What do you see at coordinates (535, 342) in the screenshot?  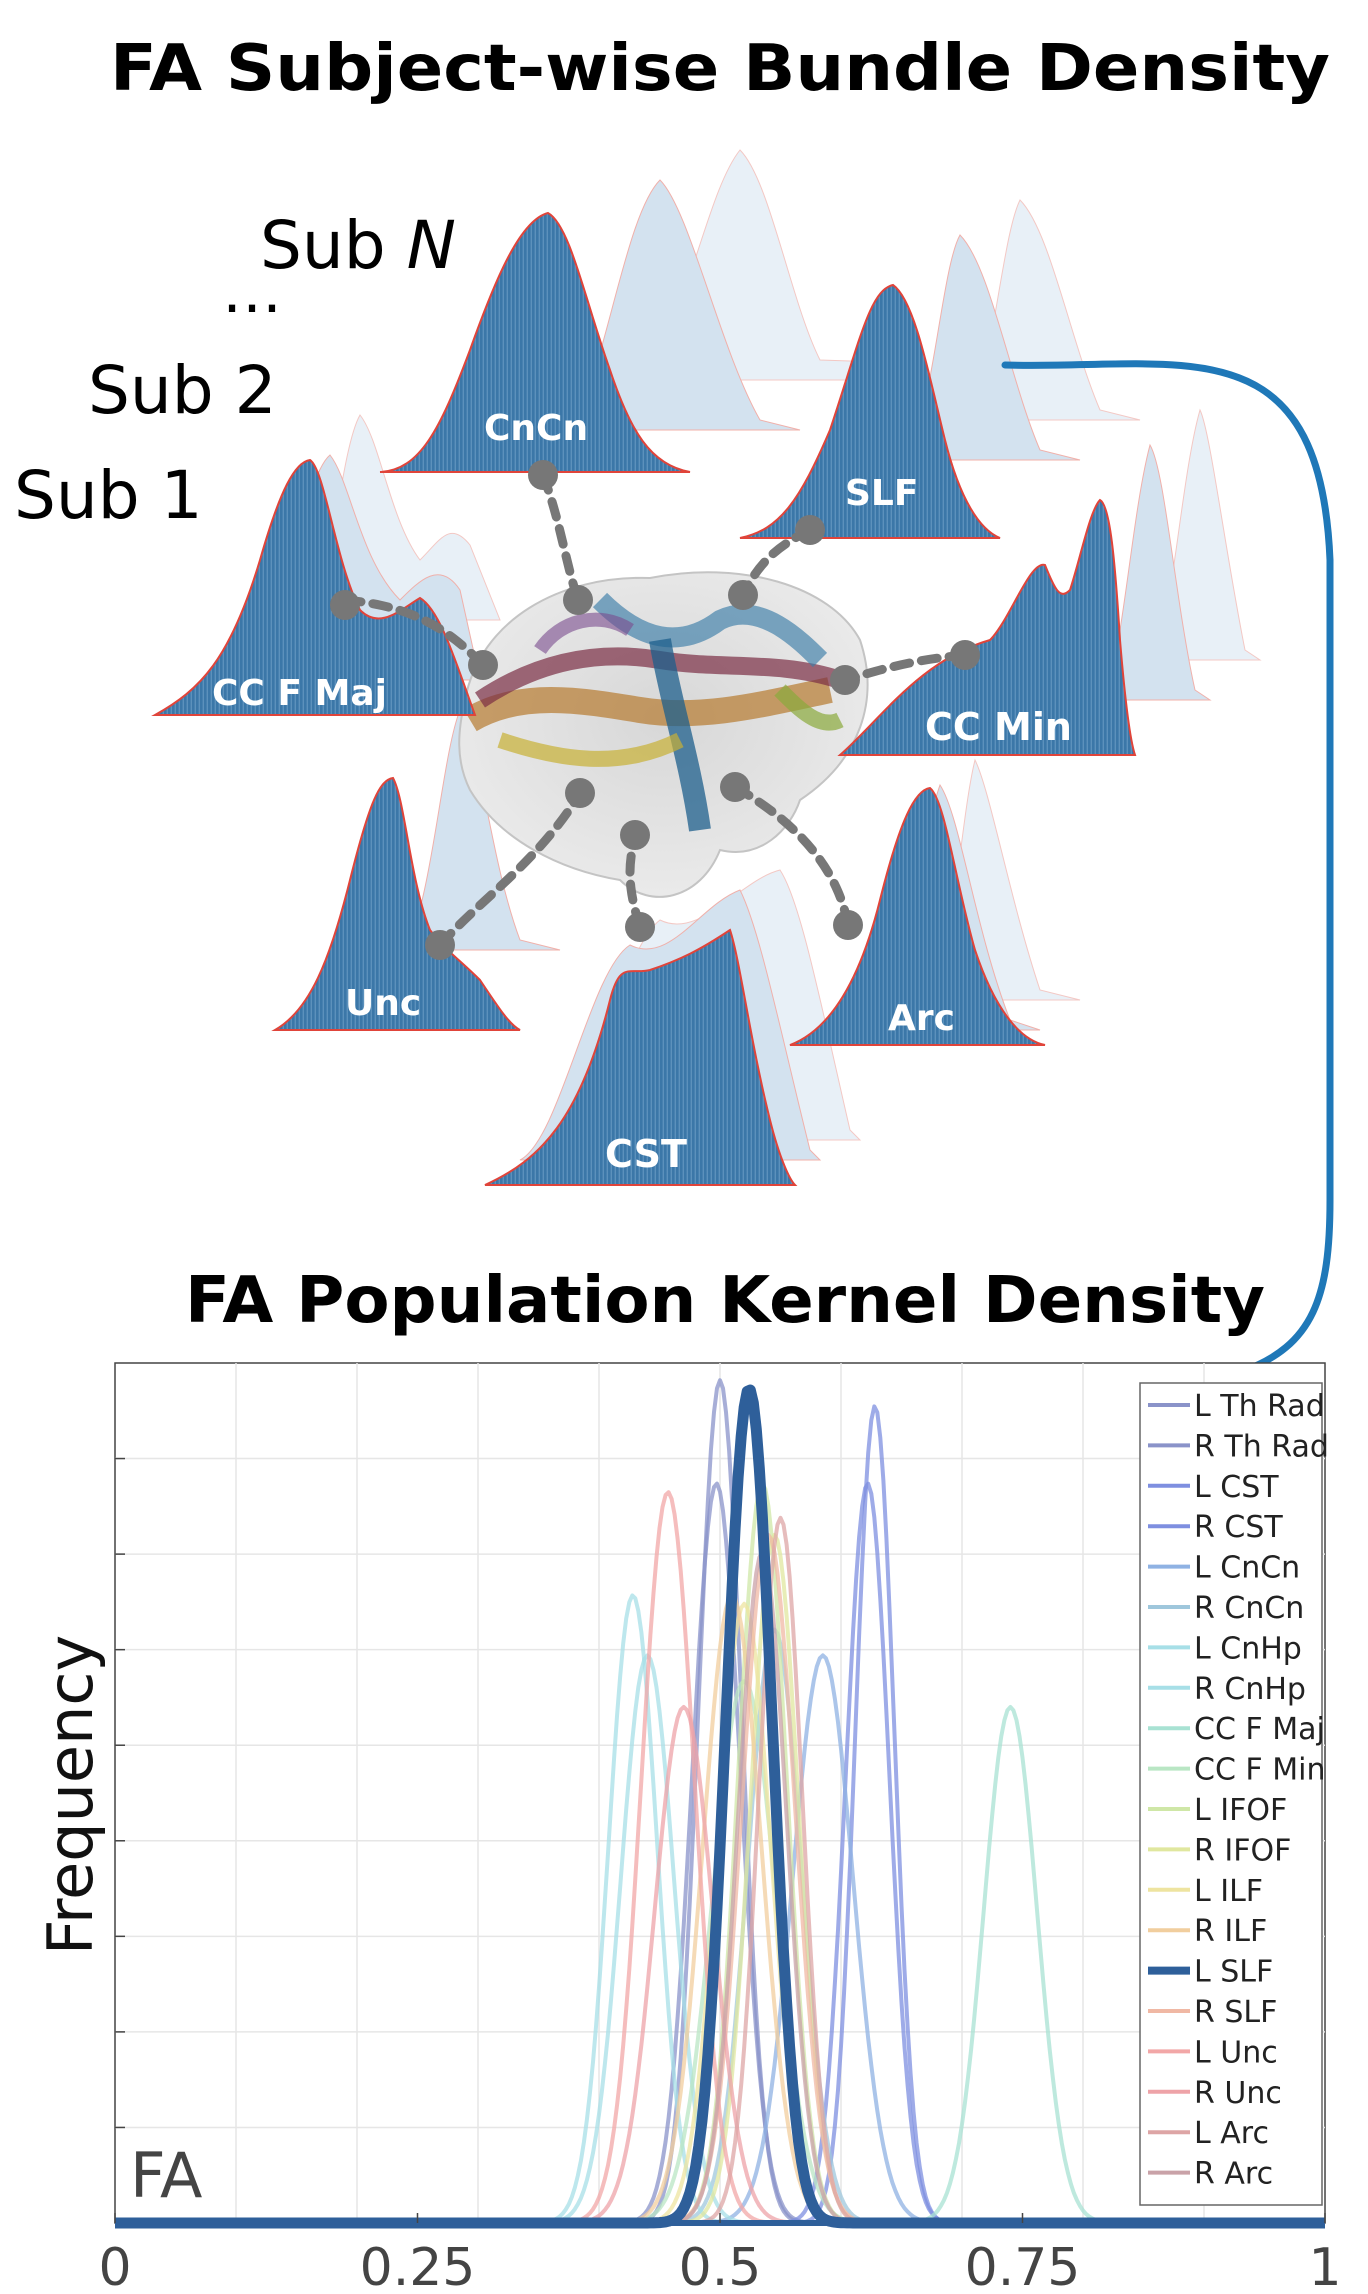 I see `histogram-cncn: CnCn` at bounding box center [535, 342].